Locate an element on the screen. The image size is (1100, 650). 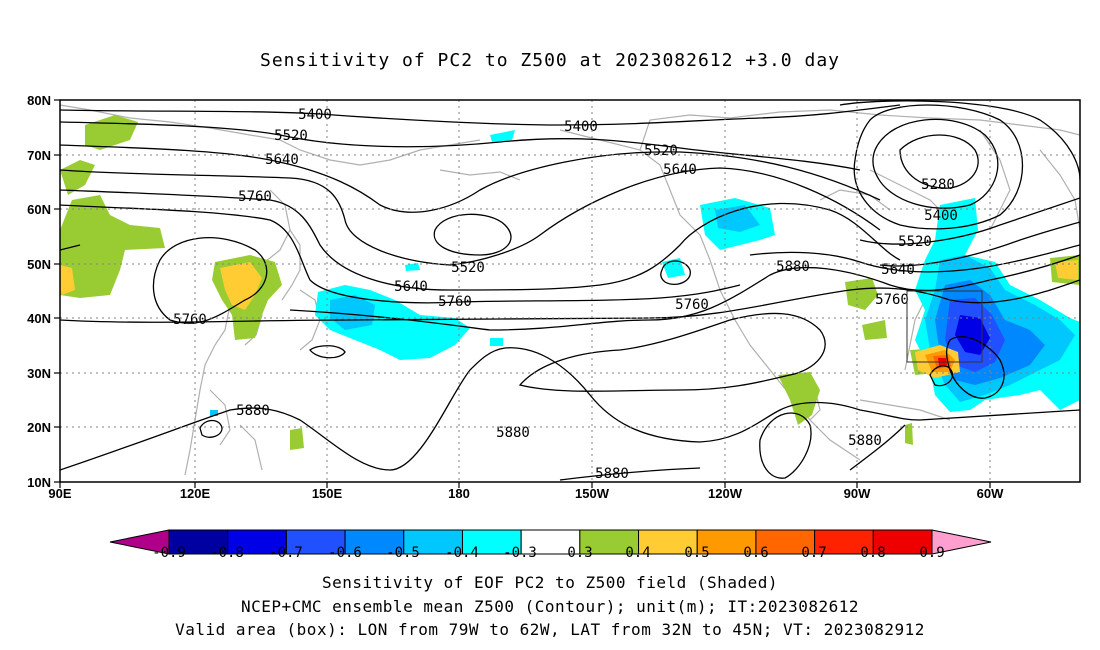
lat-tick-label: 20N is located at coordinates (39, 427).